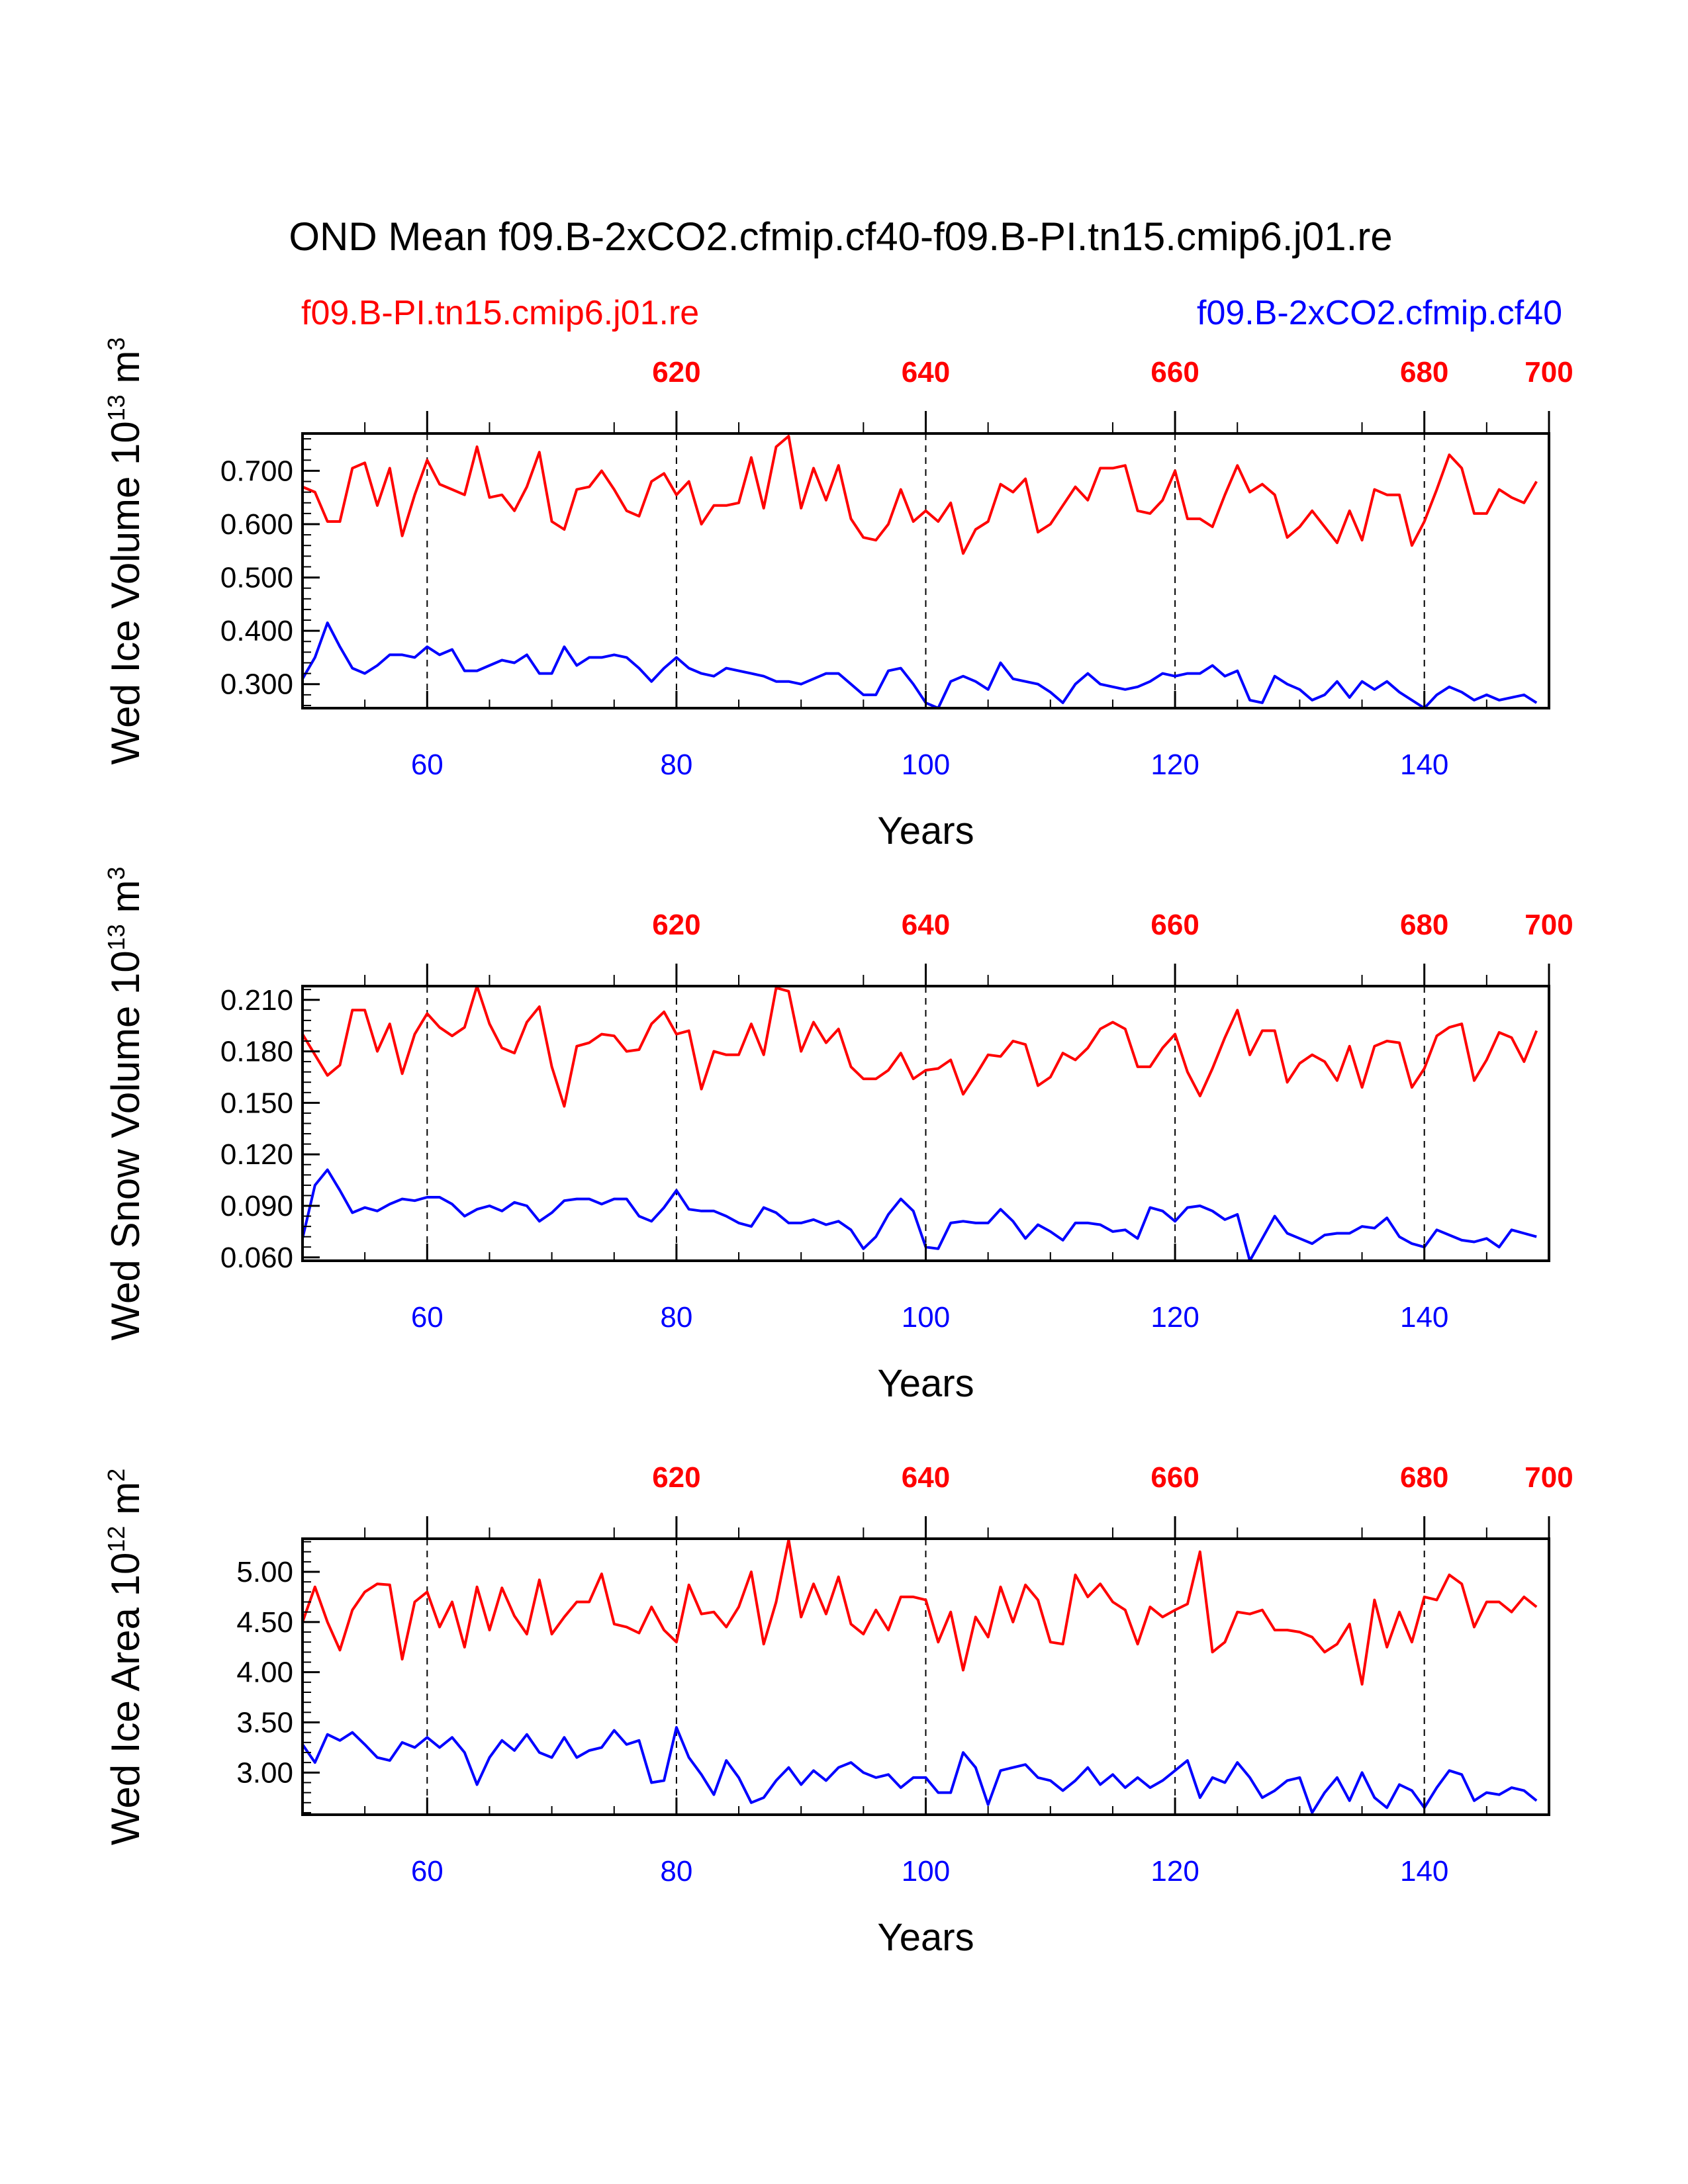  What do you see at coordinates (256, 684) in the screenshot?
I see `ytick-label: 0.300` at bounding box center [256, 684].